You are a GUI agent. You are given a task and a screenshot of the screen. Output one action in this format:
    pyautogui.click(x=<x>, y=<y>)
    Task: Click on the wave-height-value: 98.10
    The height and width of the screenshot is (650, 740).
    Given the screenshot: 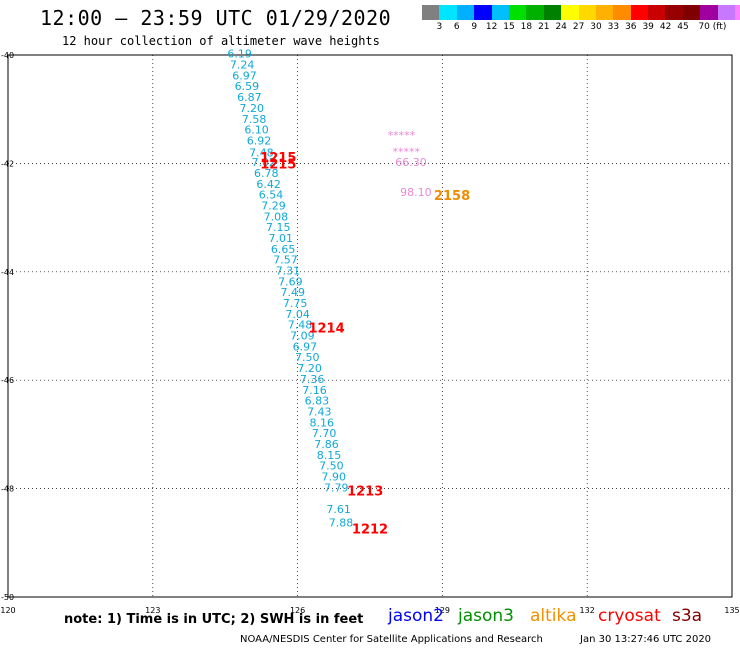 What is the action you would take?
    pyautogui.click(x=416, y=192)
    